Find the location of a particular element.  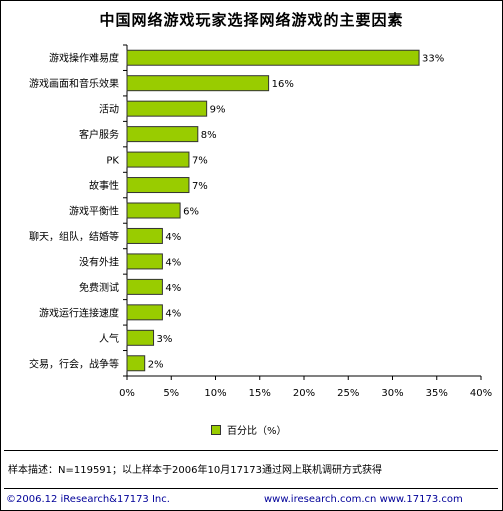

legend-swatch is located at coordinates (216, 429).